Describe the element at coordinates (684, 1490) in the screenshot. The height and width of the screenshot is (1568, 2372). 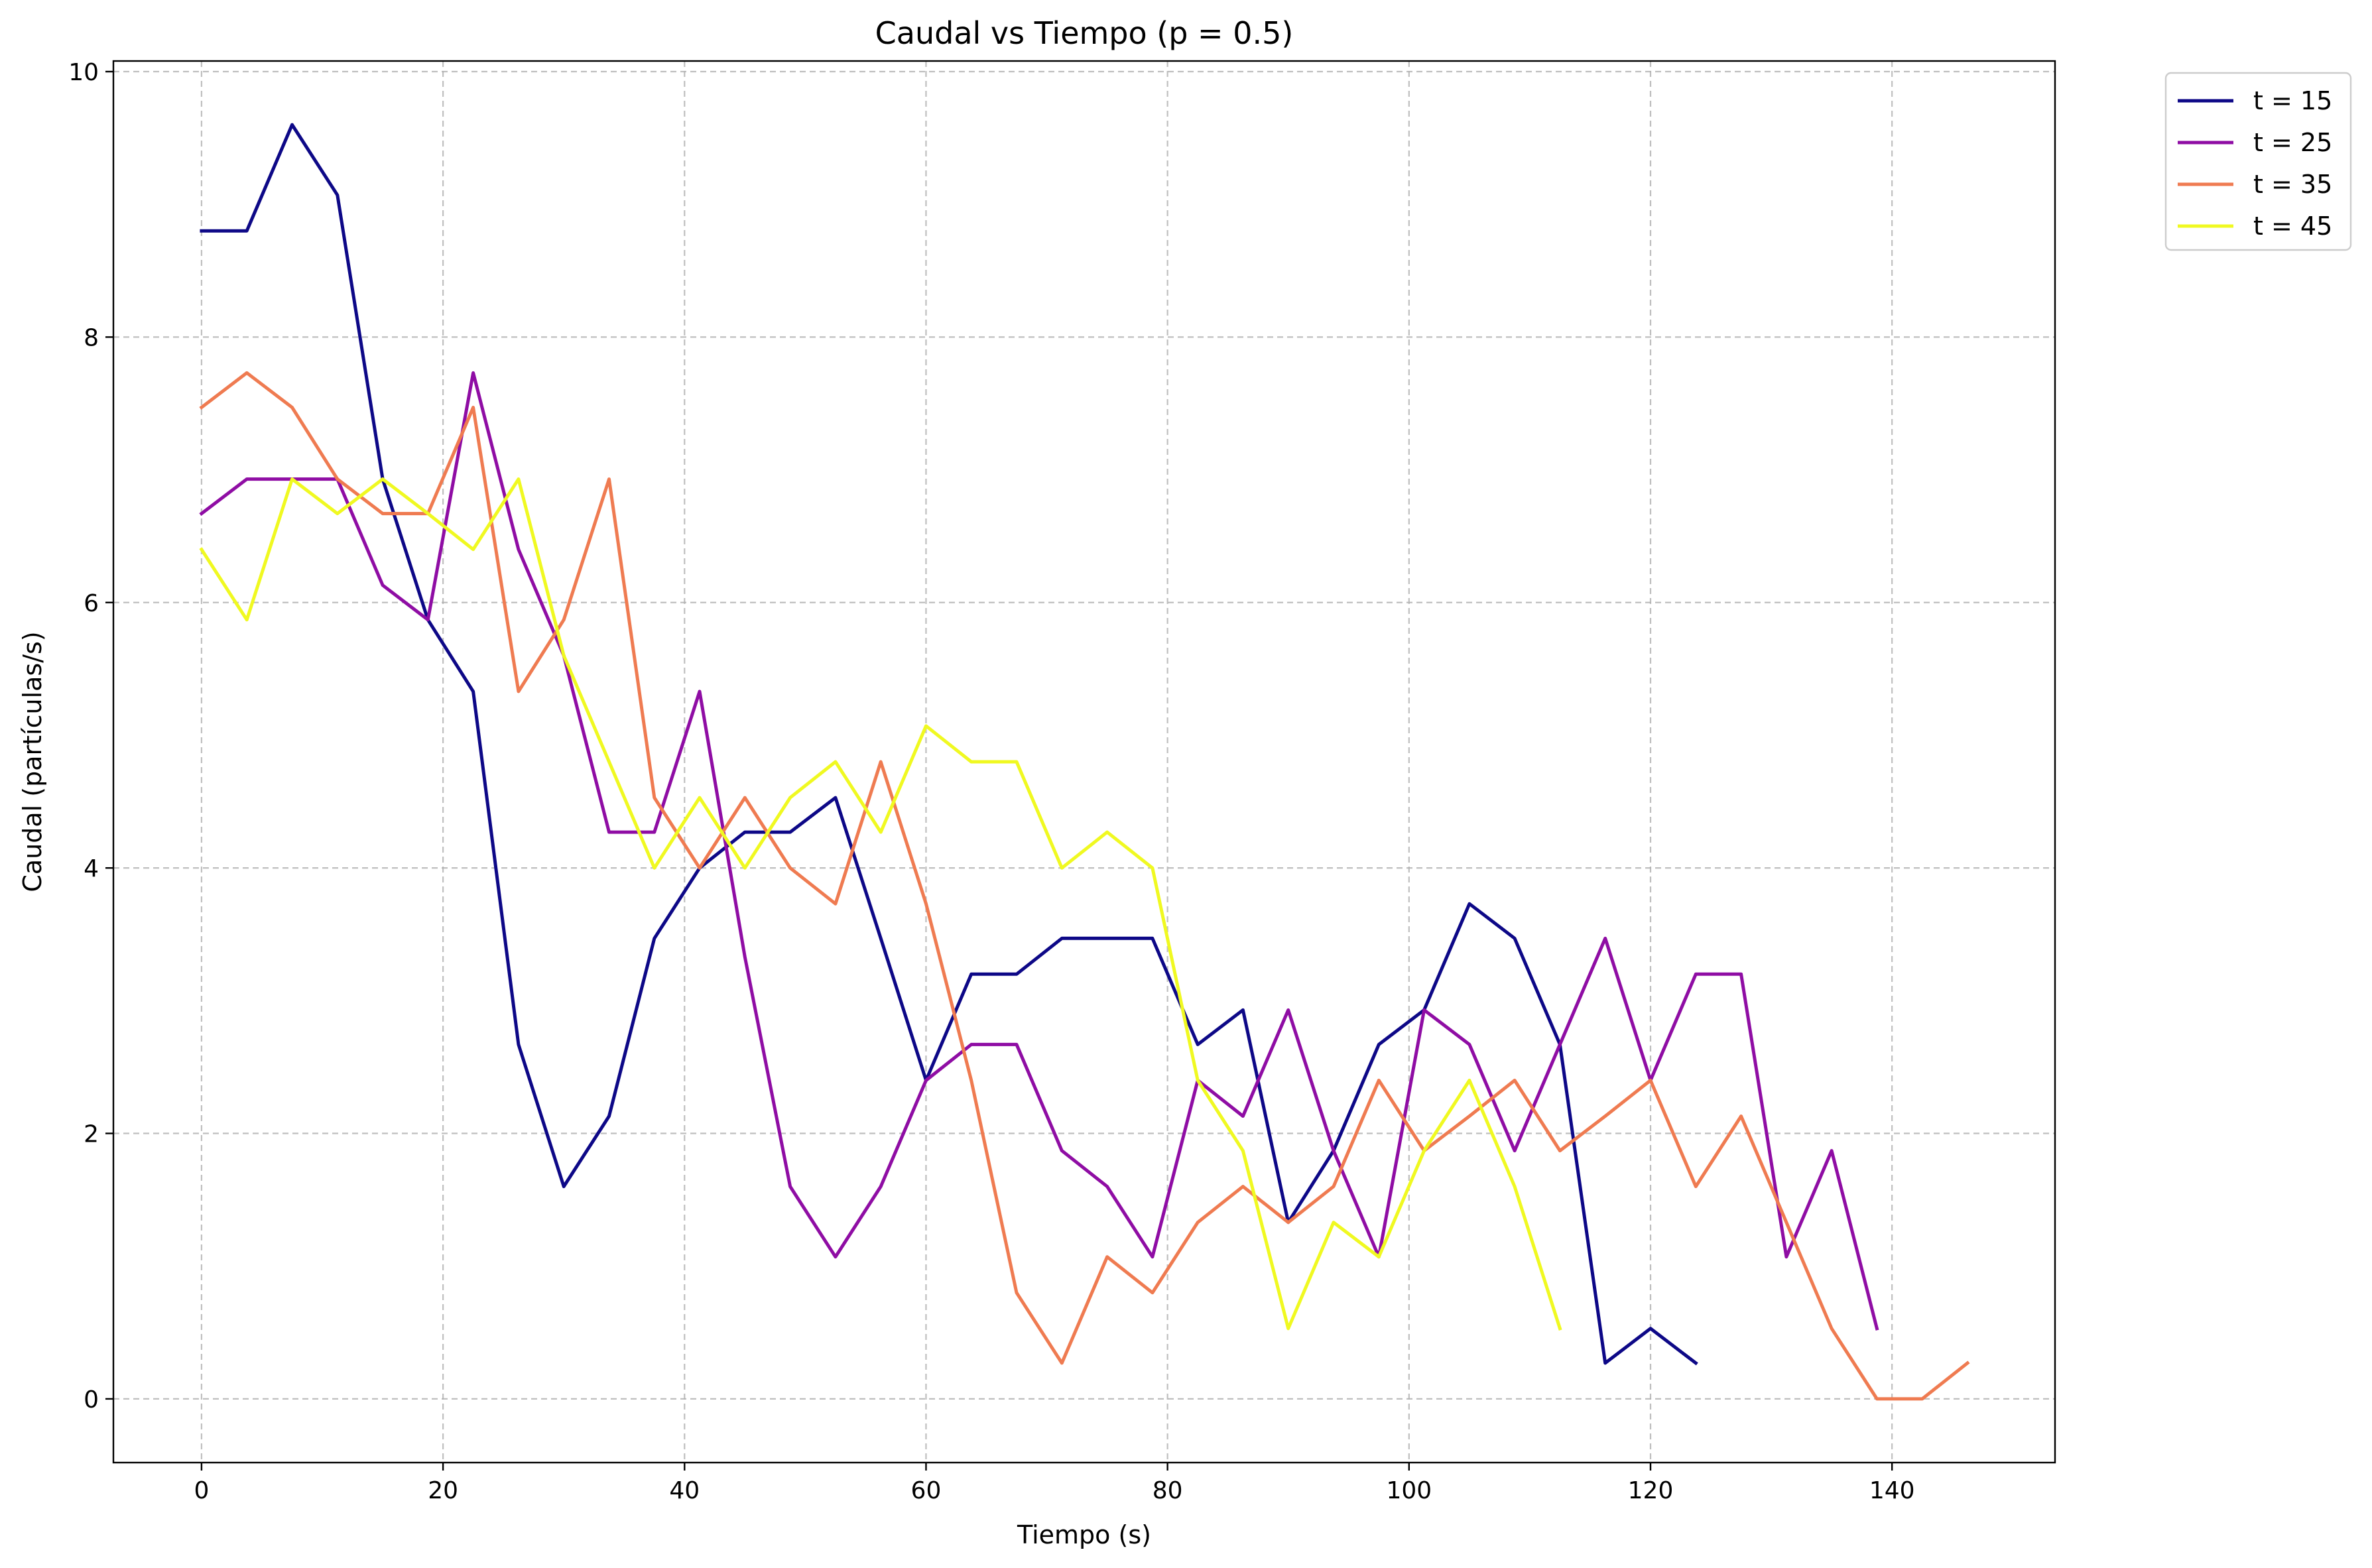
I see `x-tick-label: 40` at that location.